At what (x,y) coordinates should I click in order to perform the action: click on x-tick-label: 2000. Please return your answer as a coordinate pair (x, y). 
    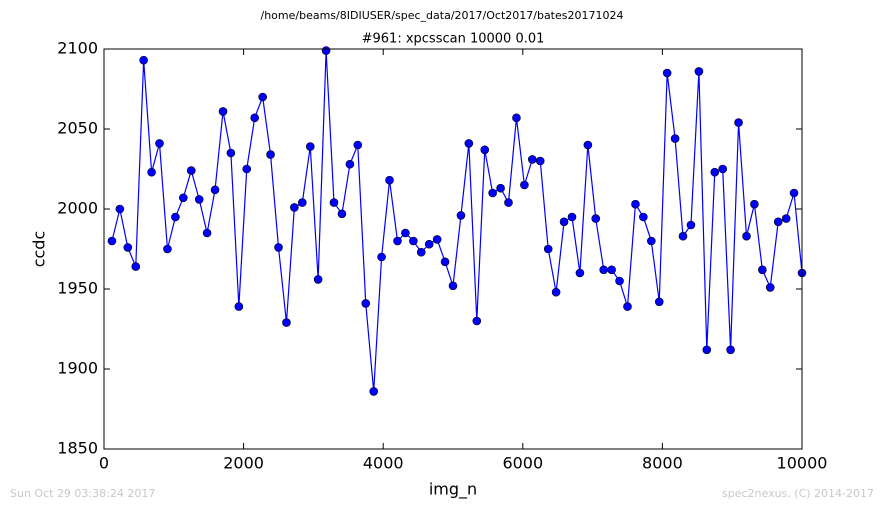
    Looking at the image, I should click on (243, 463).